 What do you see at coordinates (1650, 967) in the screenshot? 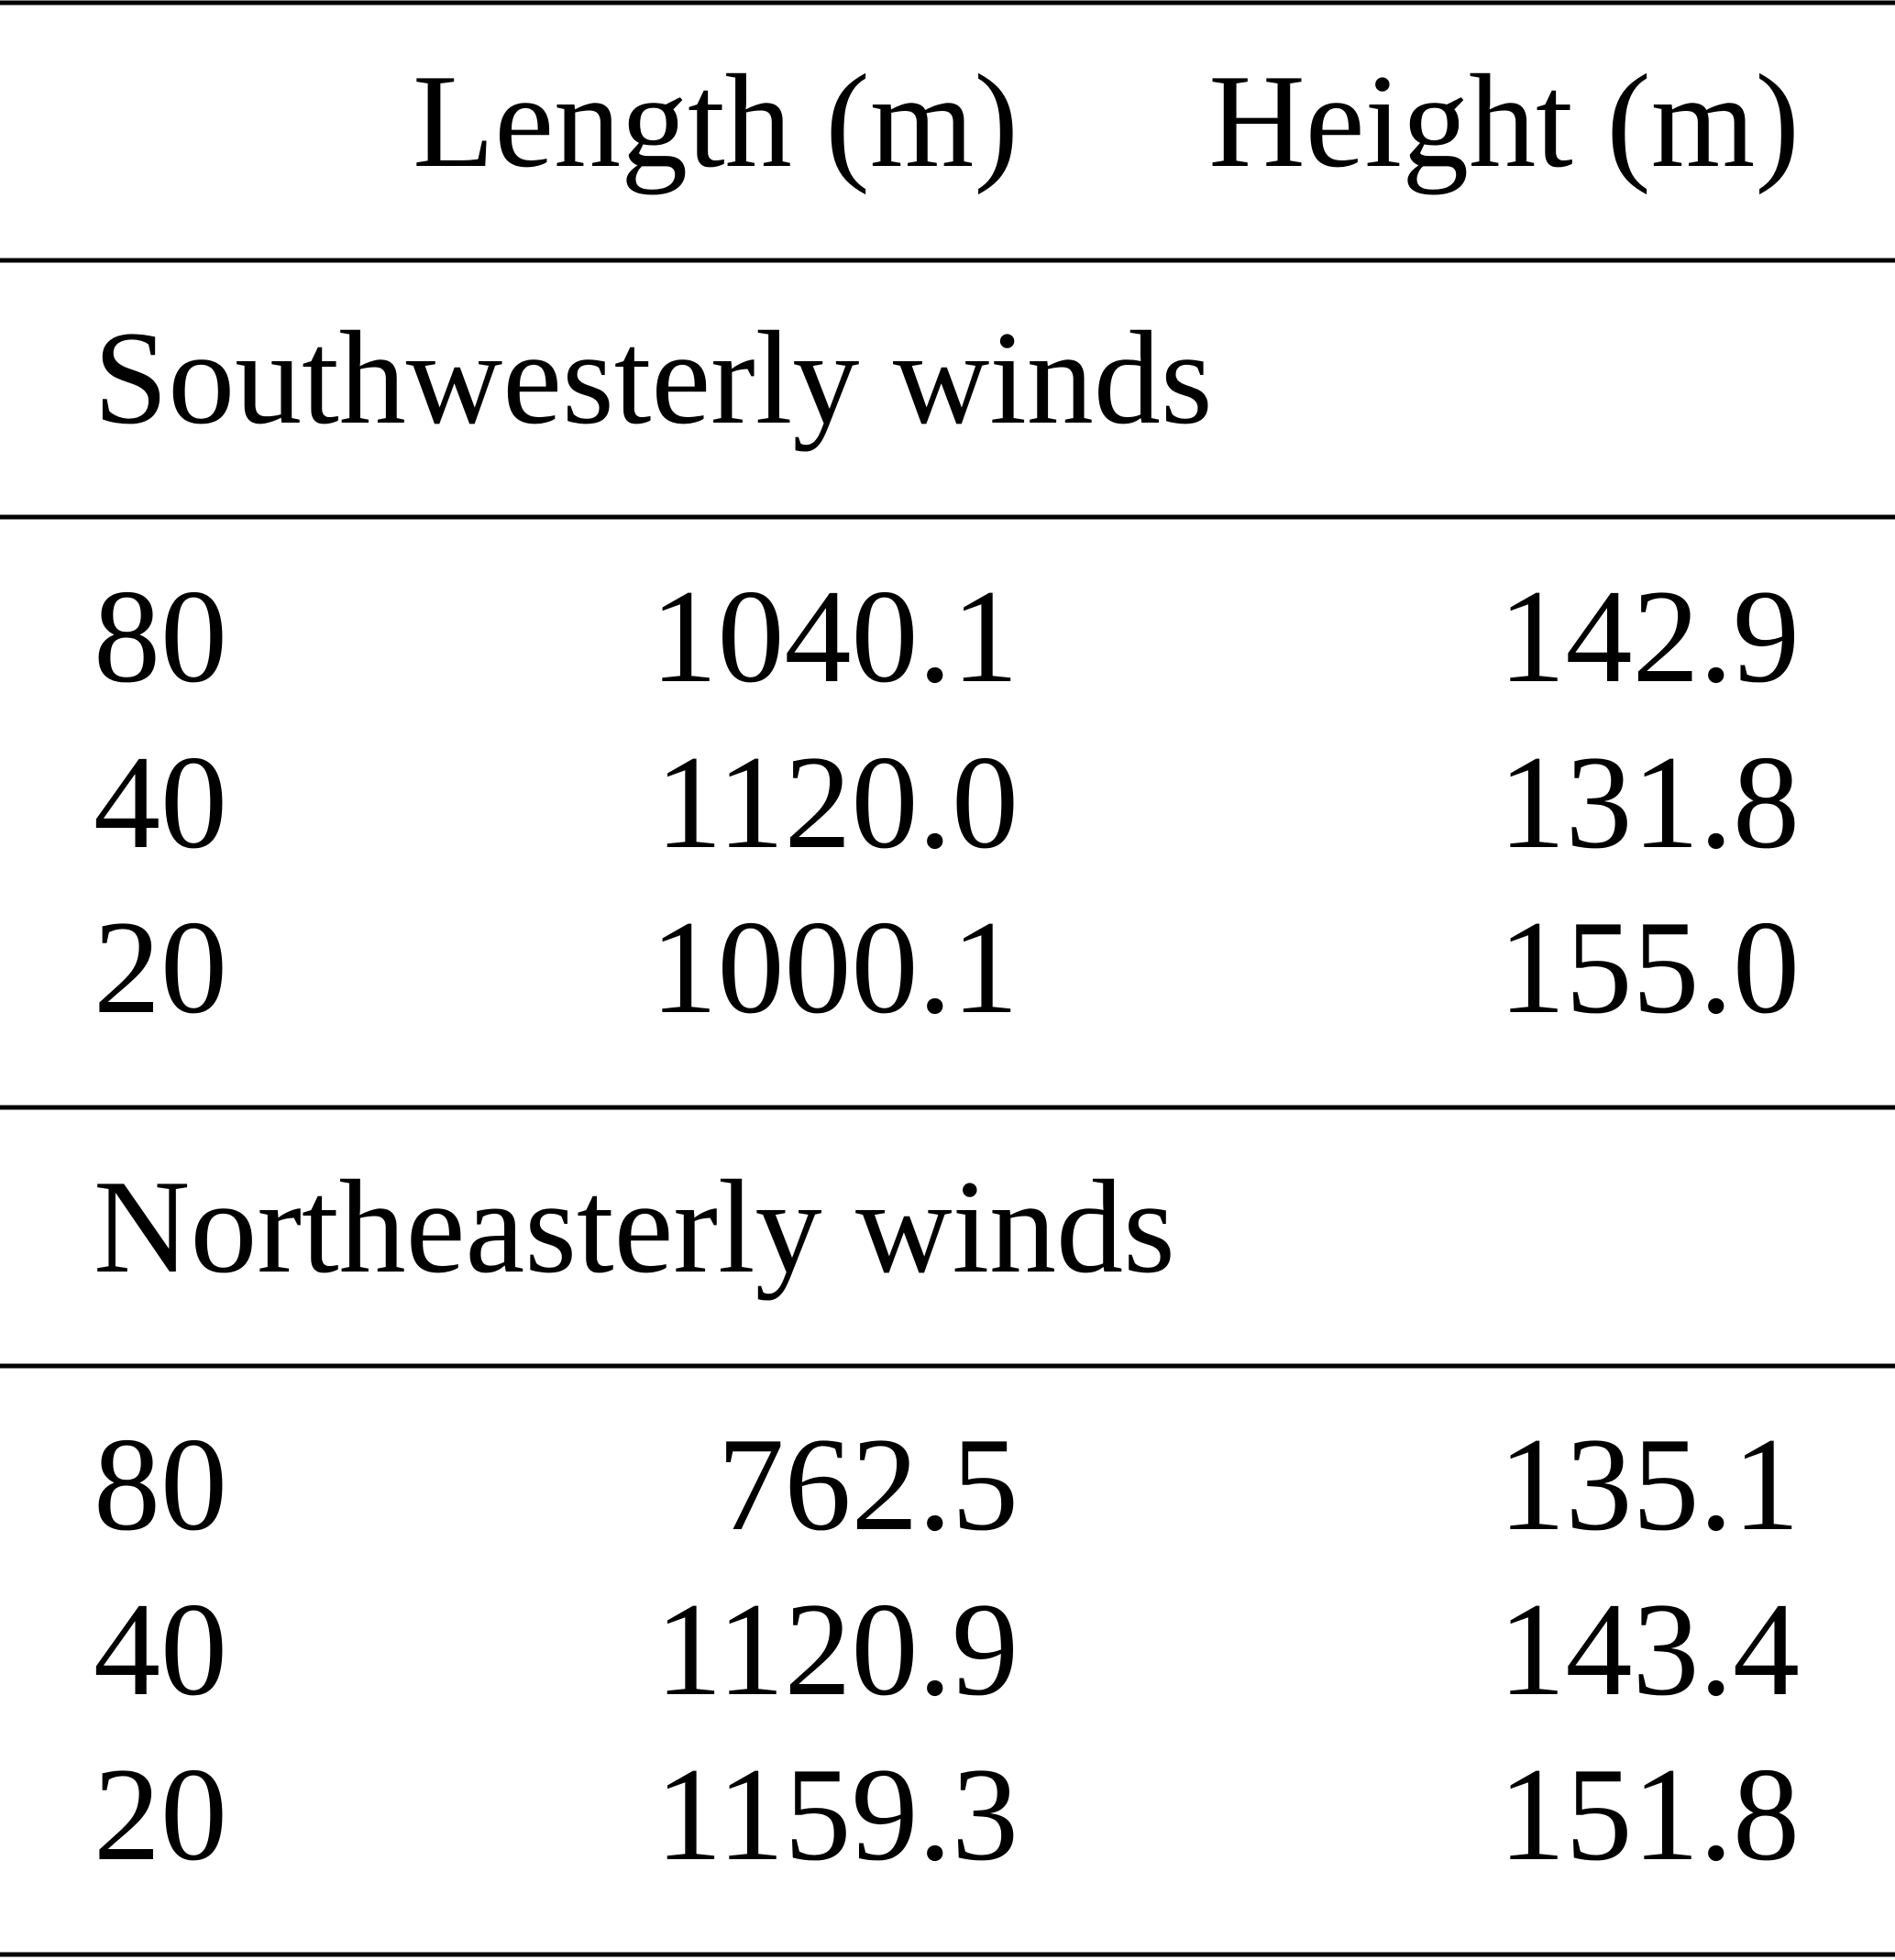
I see `cell: 155.0` at bounding box center [1650, 967].